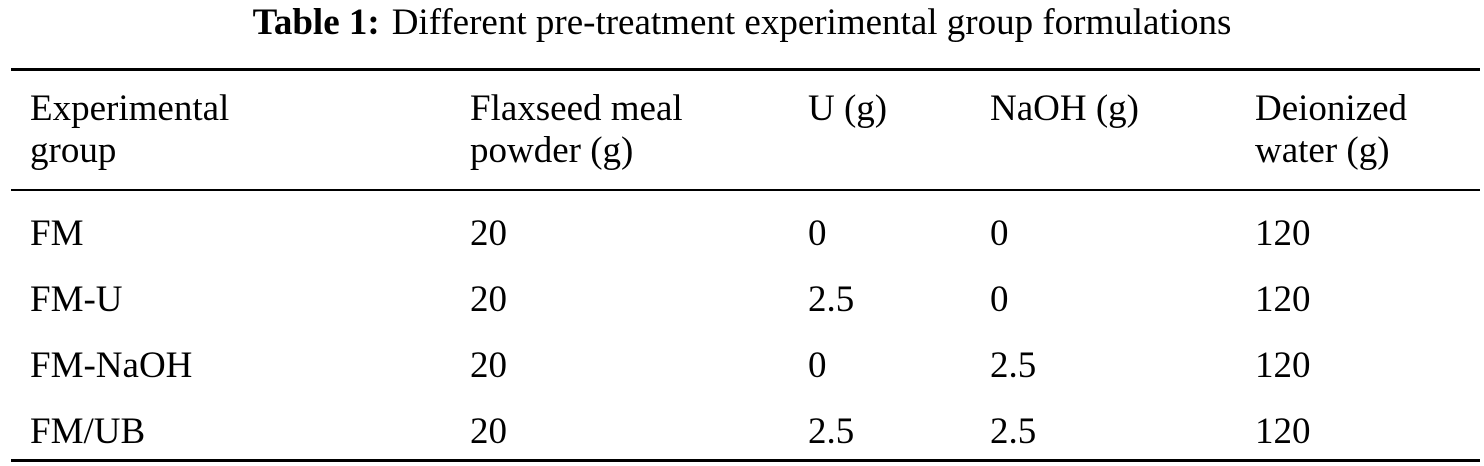 This screenshot has width=1484, height=466. What do you see at coordinates (745, 190) in the screenshot?
I see `header-rule` at bounding box center [745, 190].